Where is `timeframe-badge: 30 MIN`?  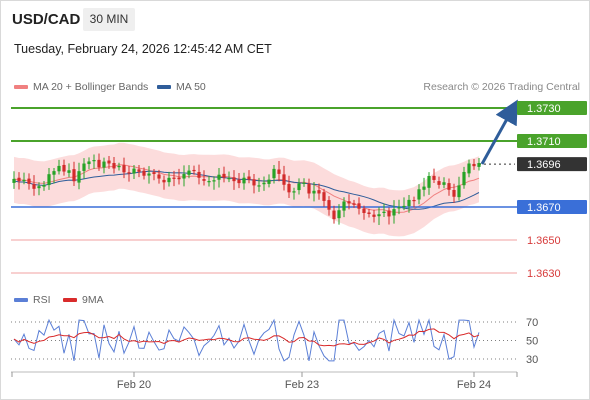
timeframe-badge: 30 MIN is located at coordinates (109, 19).